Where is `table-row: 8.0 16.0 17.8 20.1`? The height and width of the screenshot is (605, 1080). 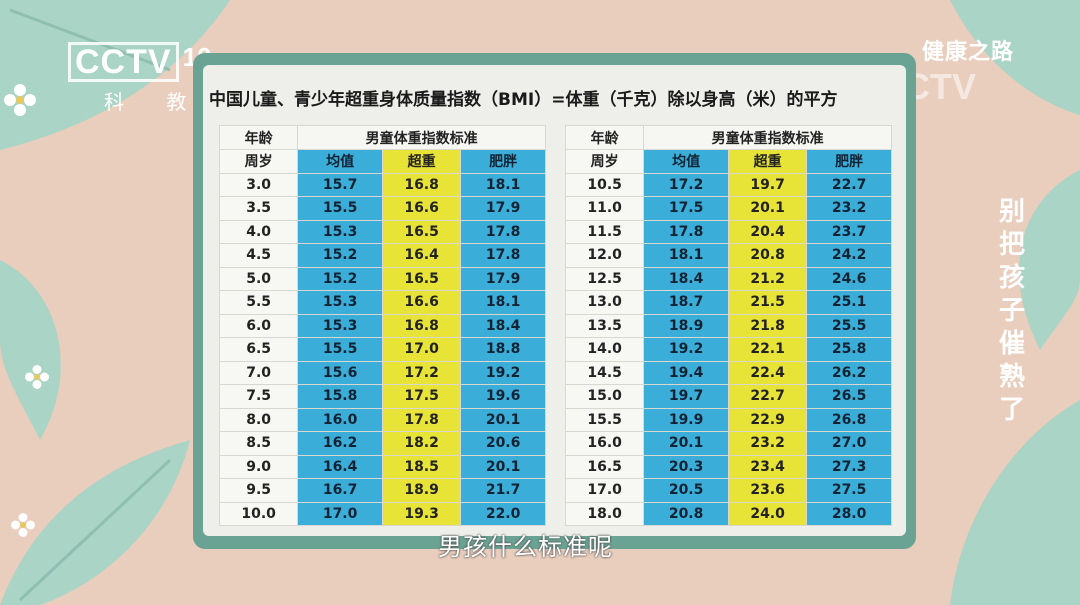 table-row: 8.0 16.0 17.8 20.1 is located at coordinates (382, 419).